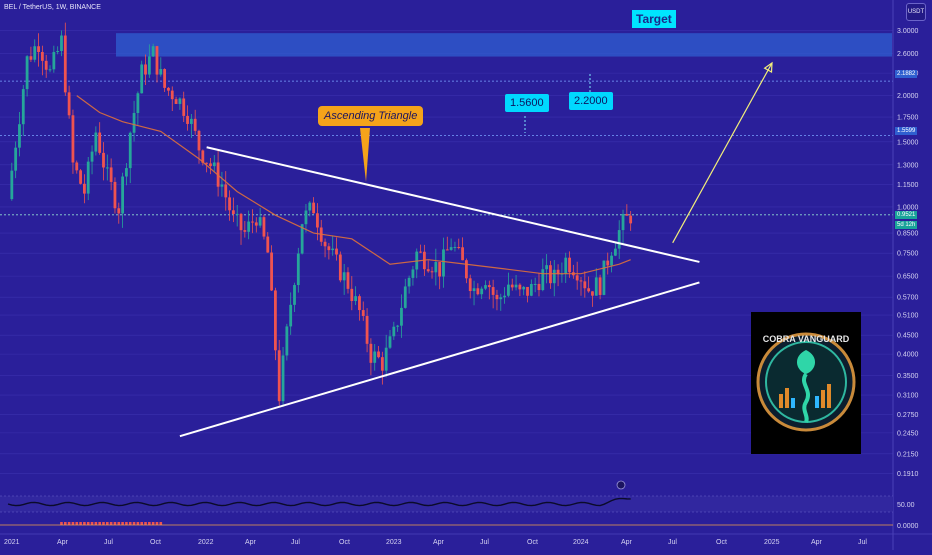 This screenshot has width=932, height=555. What do you see at coordinates (906, 131) in the screenshot?
I see `price-tag-mid: 1.5599` at bounding box center [906, 131].